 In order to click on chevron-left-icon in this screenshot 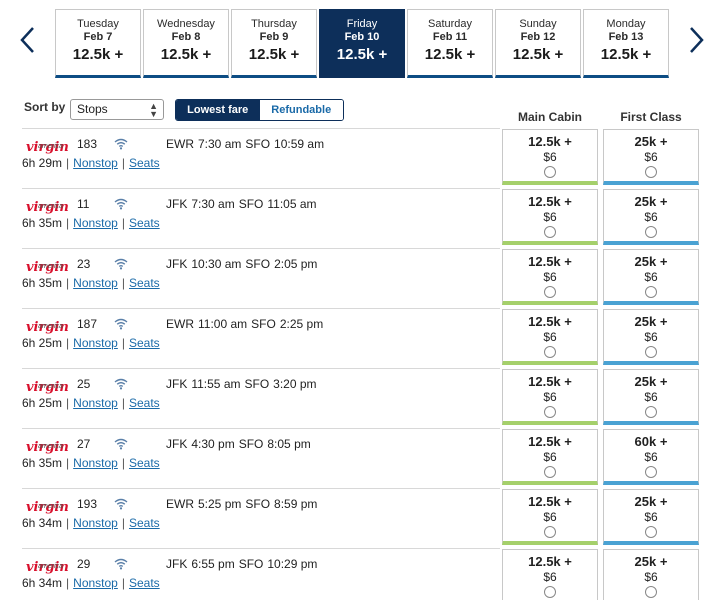, I will do `click(28, 40)`.